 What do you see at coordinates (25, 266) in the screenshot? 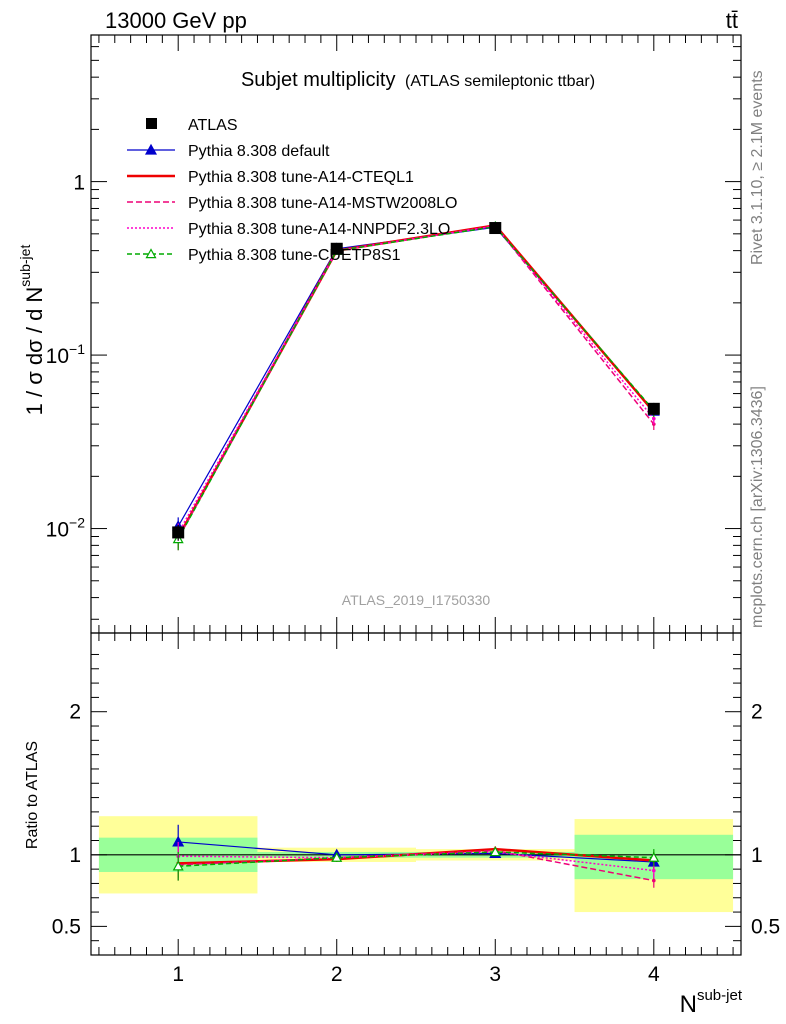
I see `y-axis-label-sup: sub-jet` at bounding box center [25, 266].